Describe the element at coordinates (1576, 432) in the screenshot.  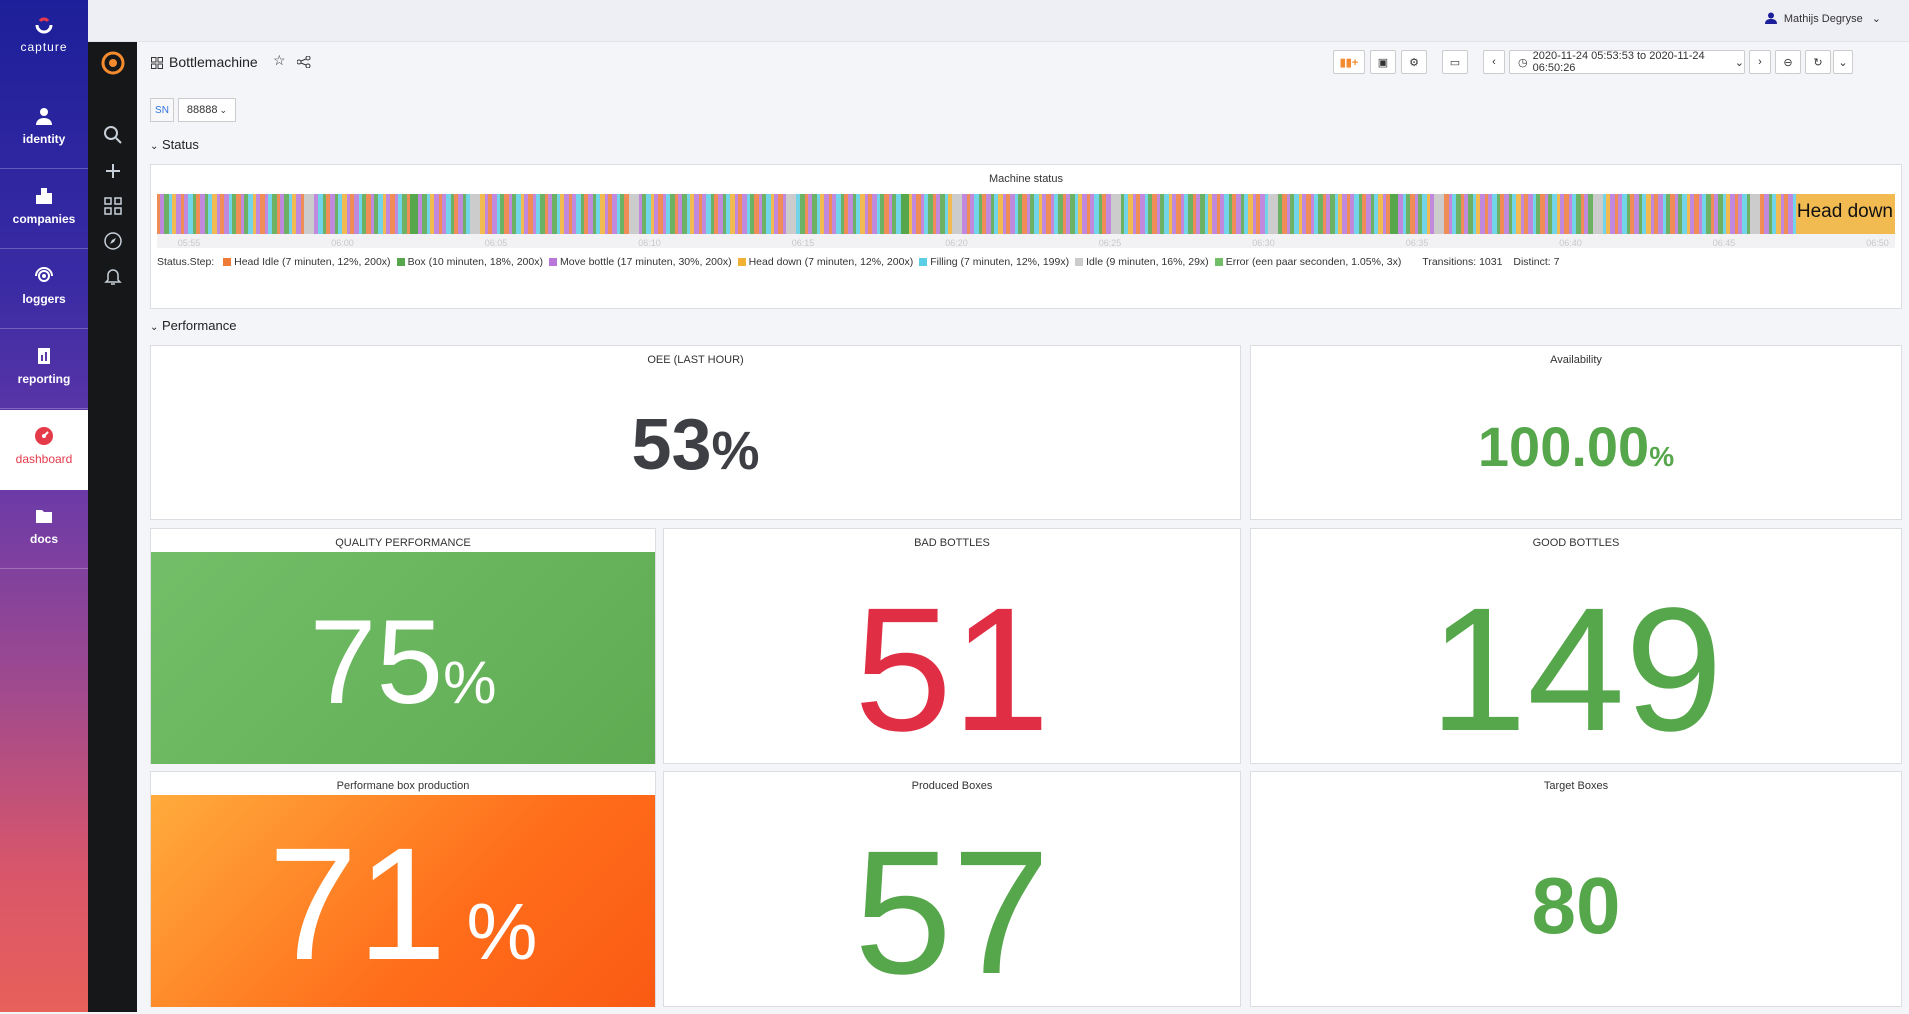
I see `panel-availability: Availability 100.00%` at that location.